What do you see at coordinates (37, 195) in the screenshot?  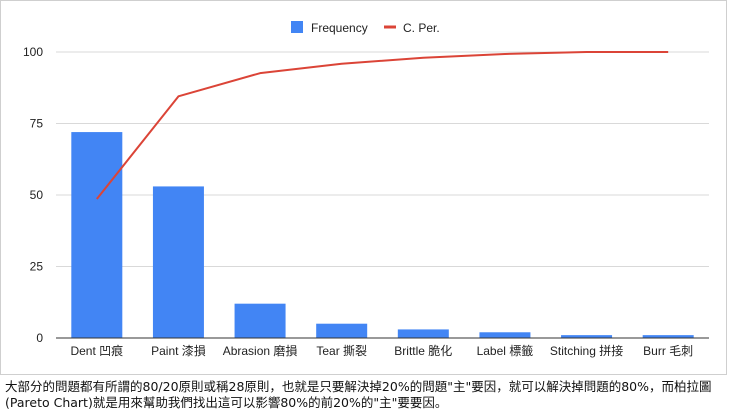 I see `y-tick-label: 50` at bounding box center [37, 195].